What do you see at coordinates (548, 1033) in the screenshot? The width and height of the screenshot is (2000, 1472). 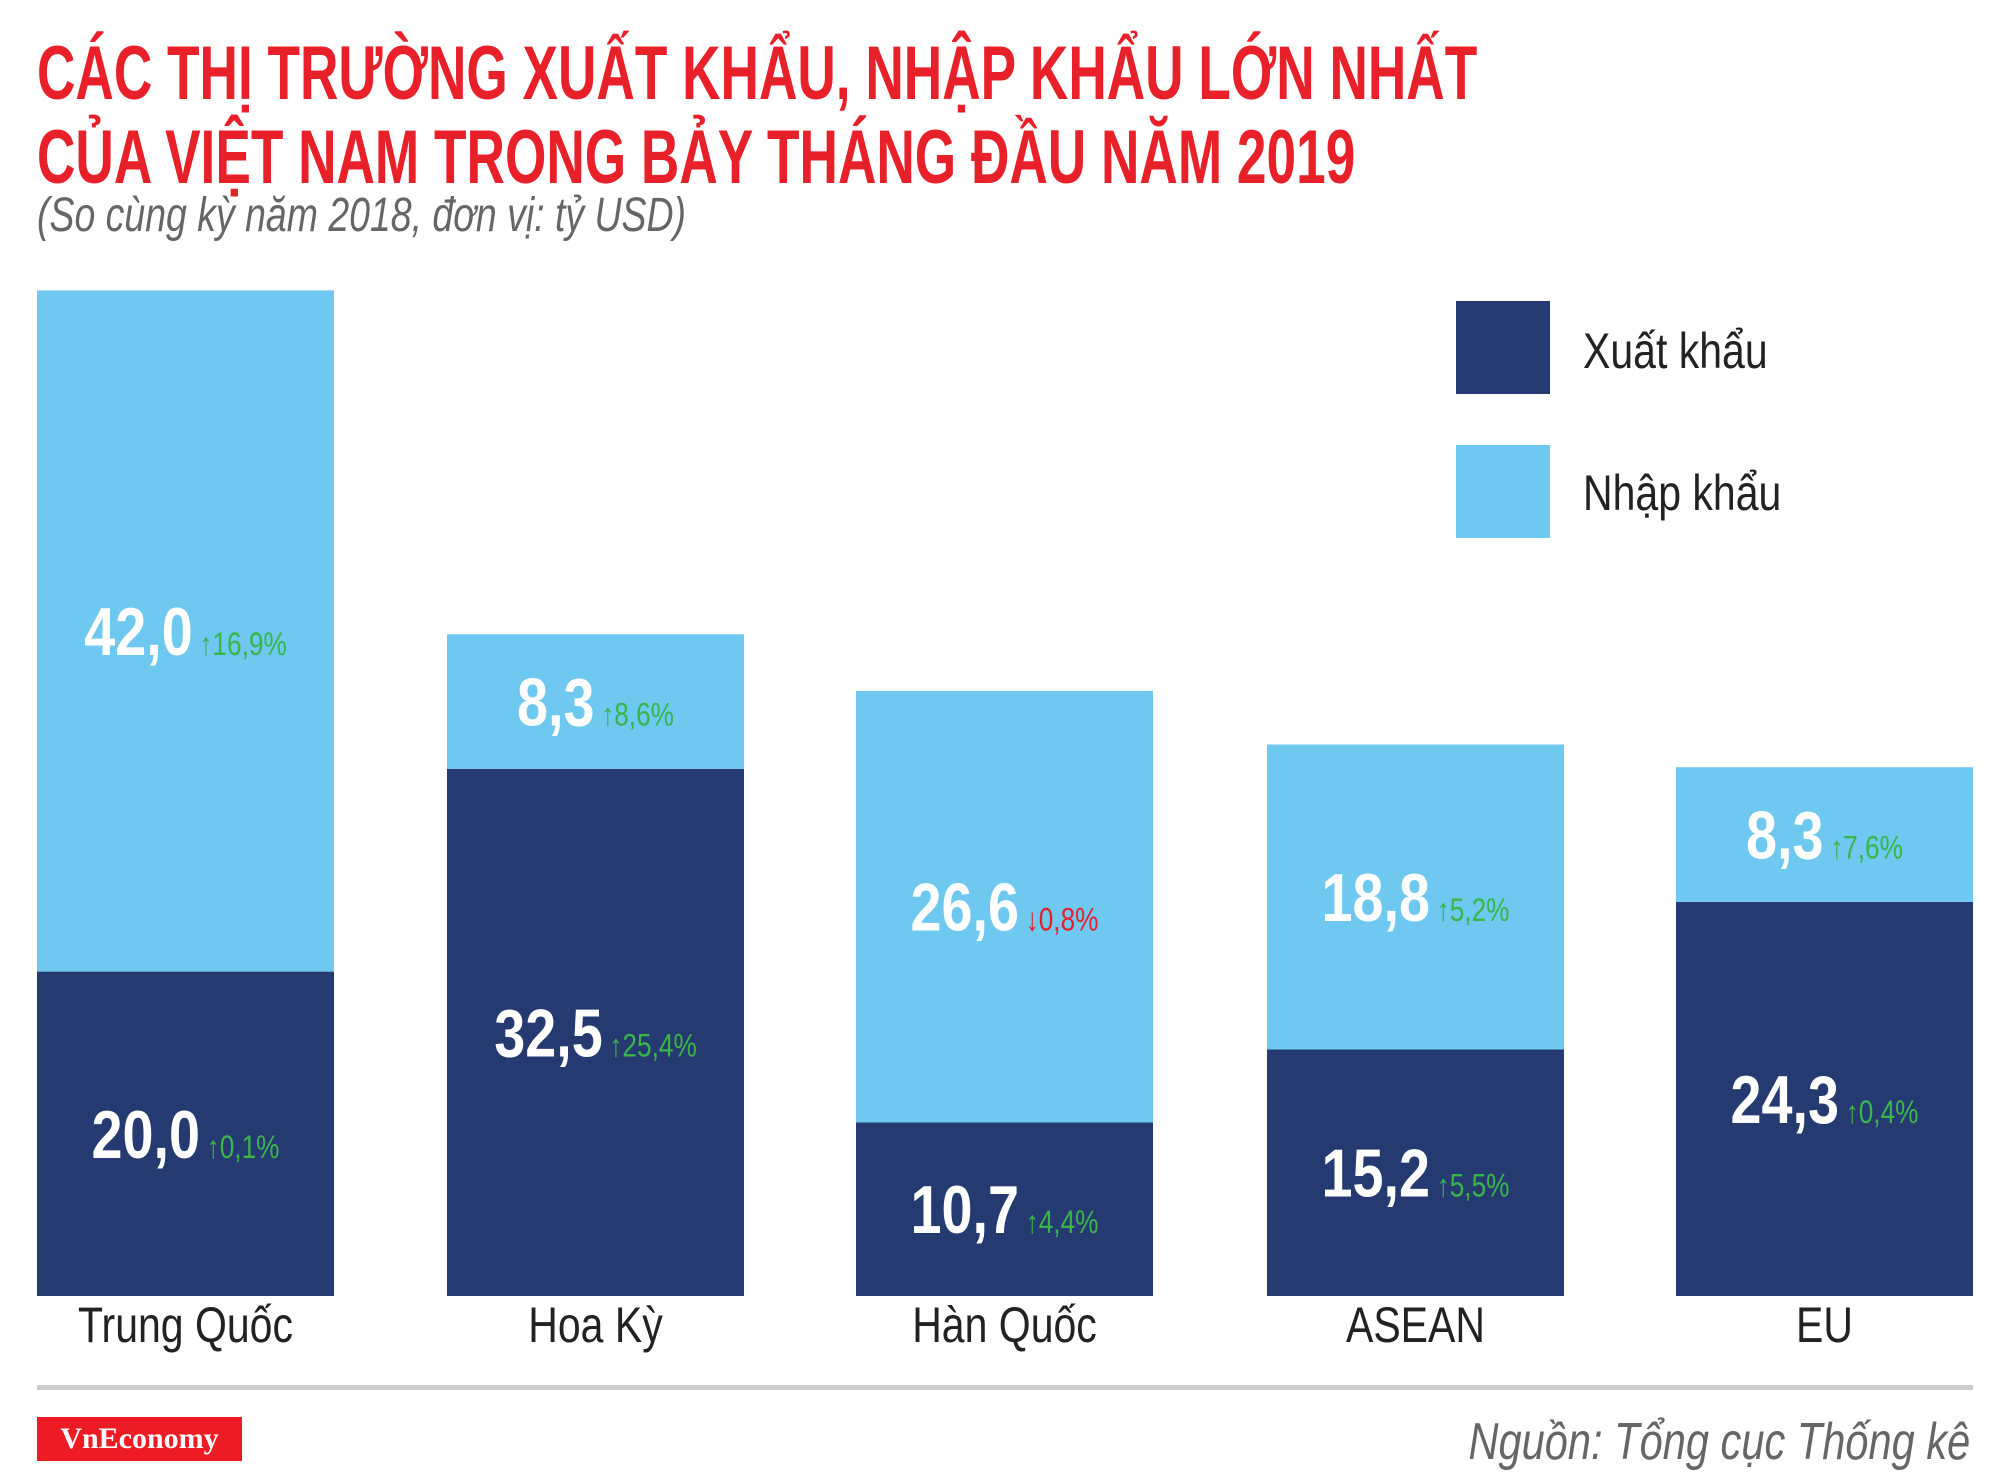 I see `value-label: 32,5` at bounding box center [548, 1033].